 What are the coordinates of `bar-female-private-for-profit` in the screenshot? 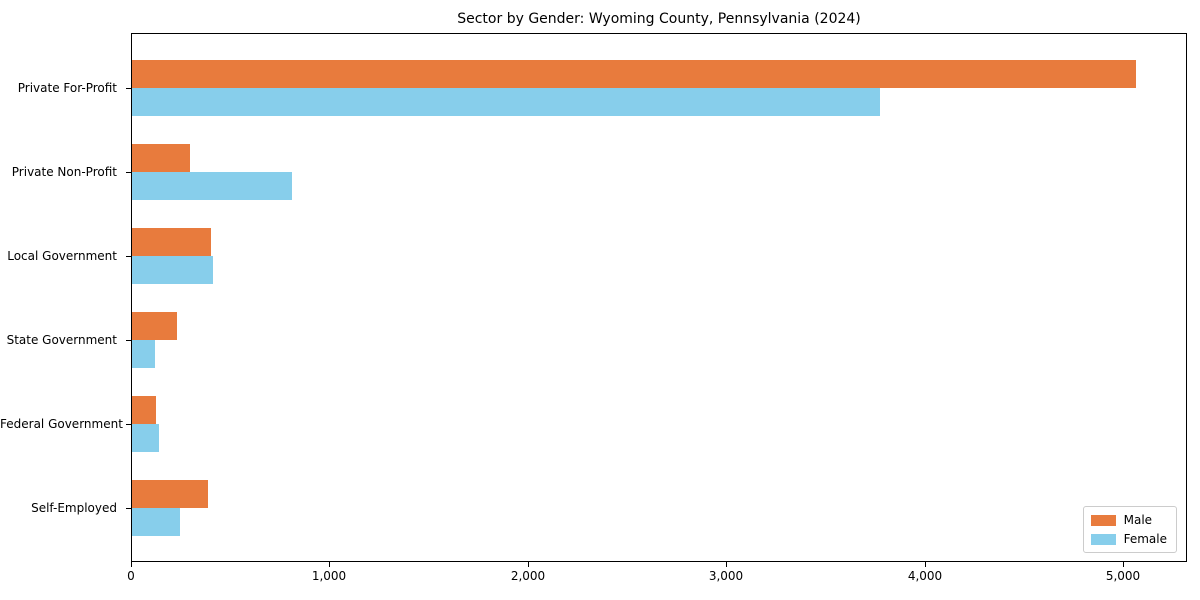 It's located at (506, 102).